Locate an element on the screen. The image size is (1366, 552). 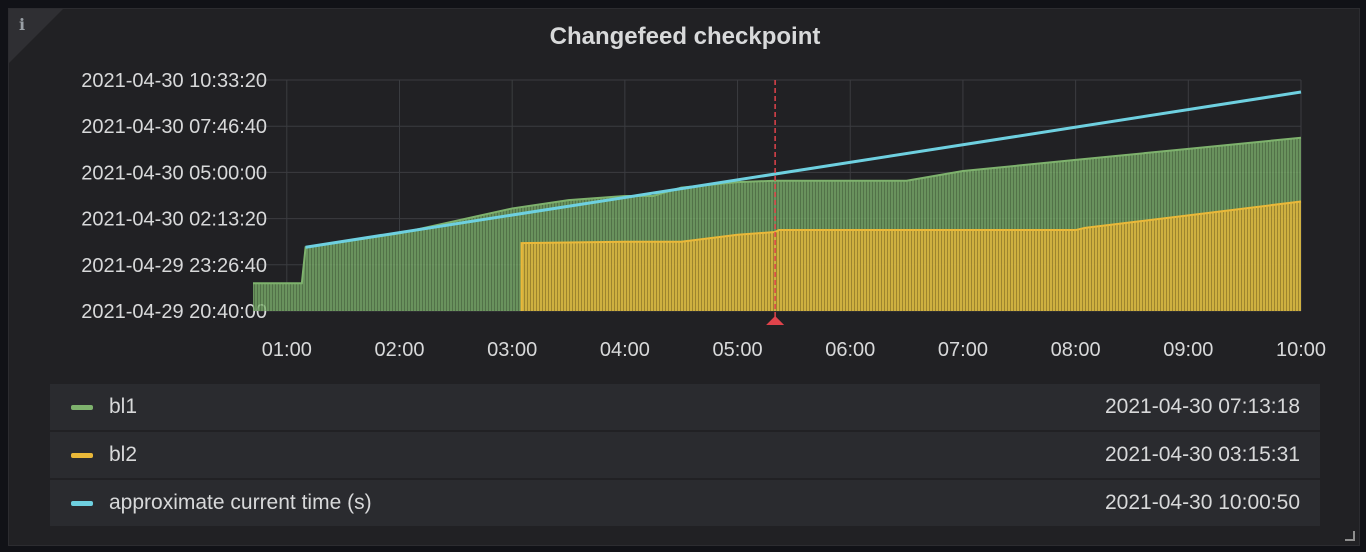
x-tick-label: 01:00 is located at coordinates (287, 350).